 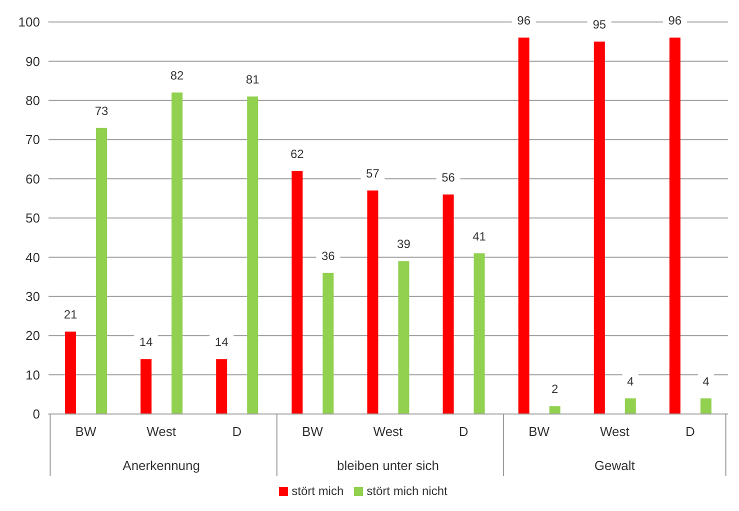 I want to click on text: Anerkennung, so click(x=161, y=465).